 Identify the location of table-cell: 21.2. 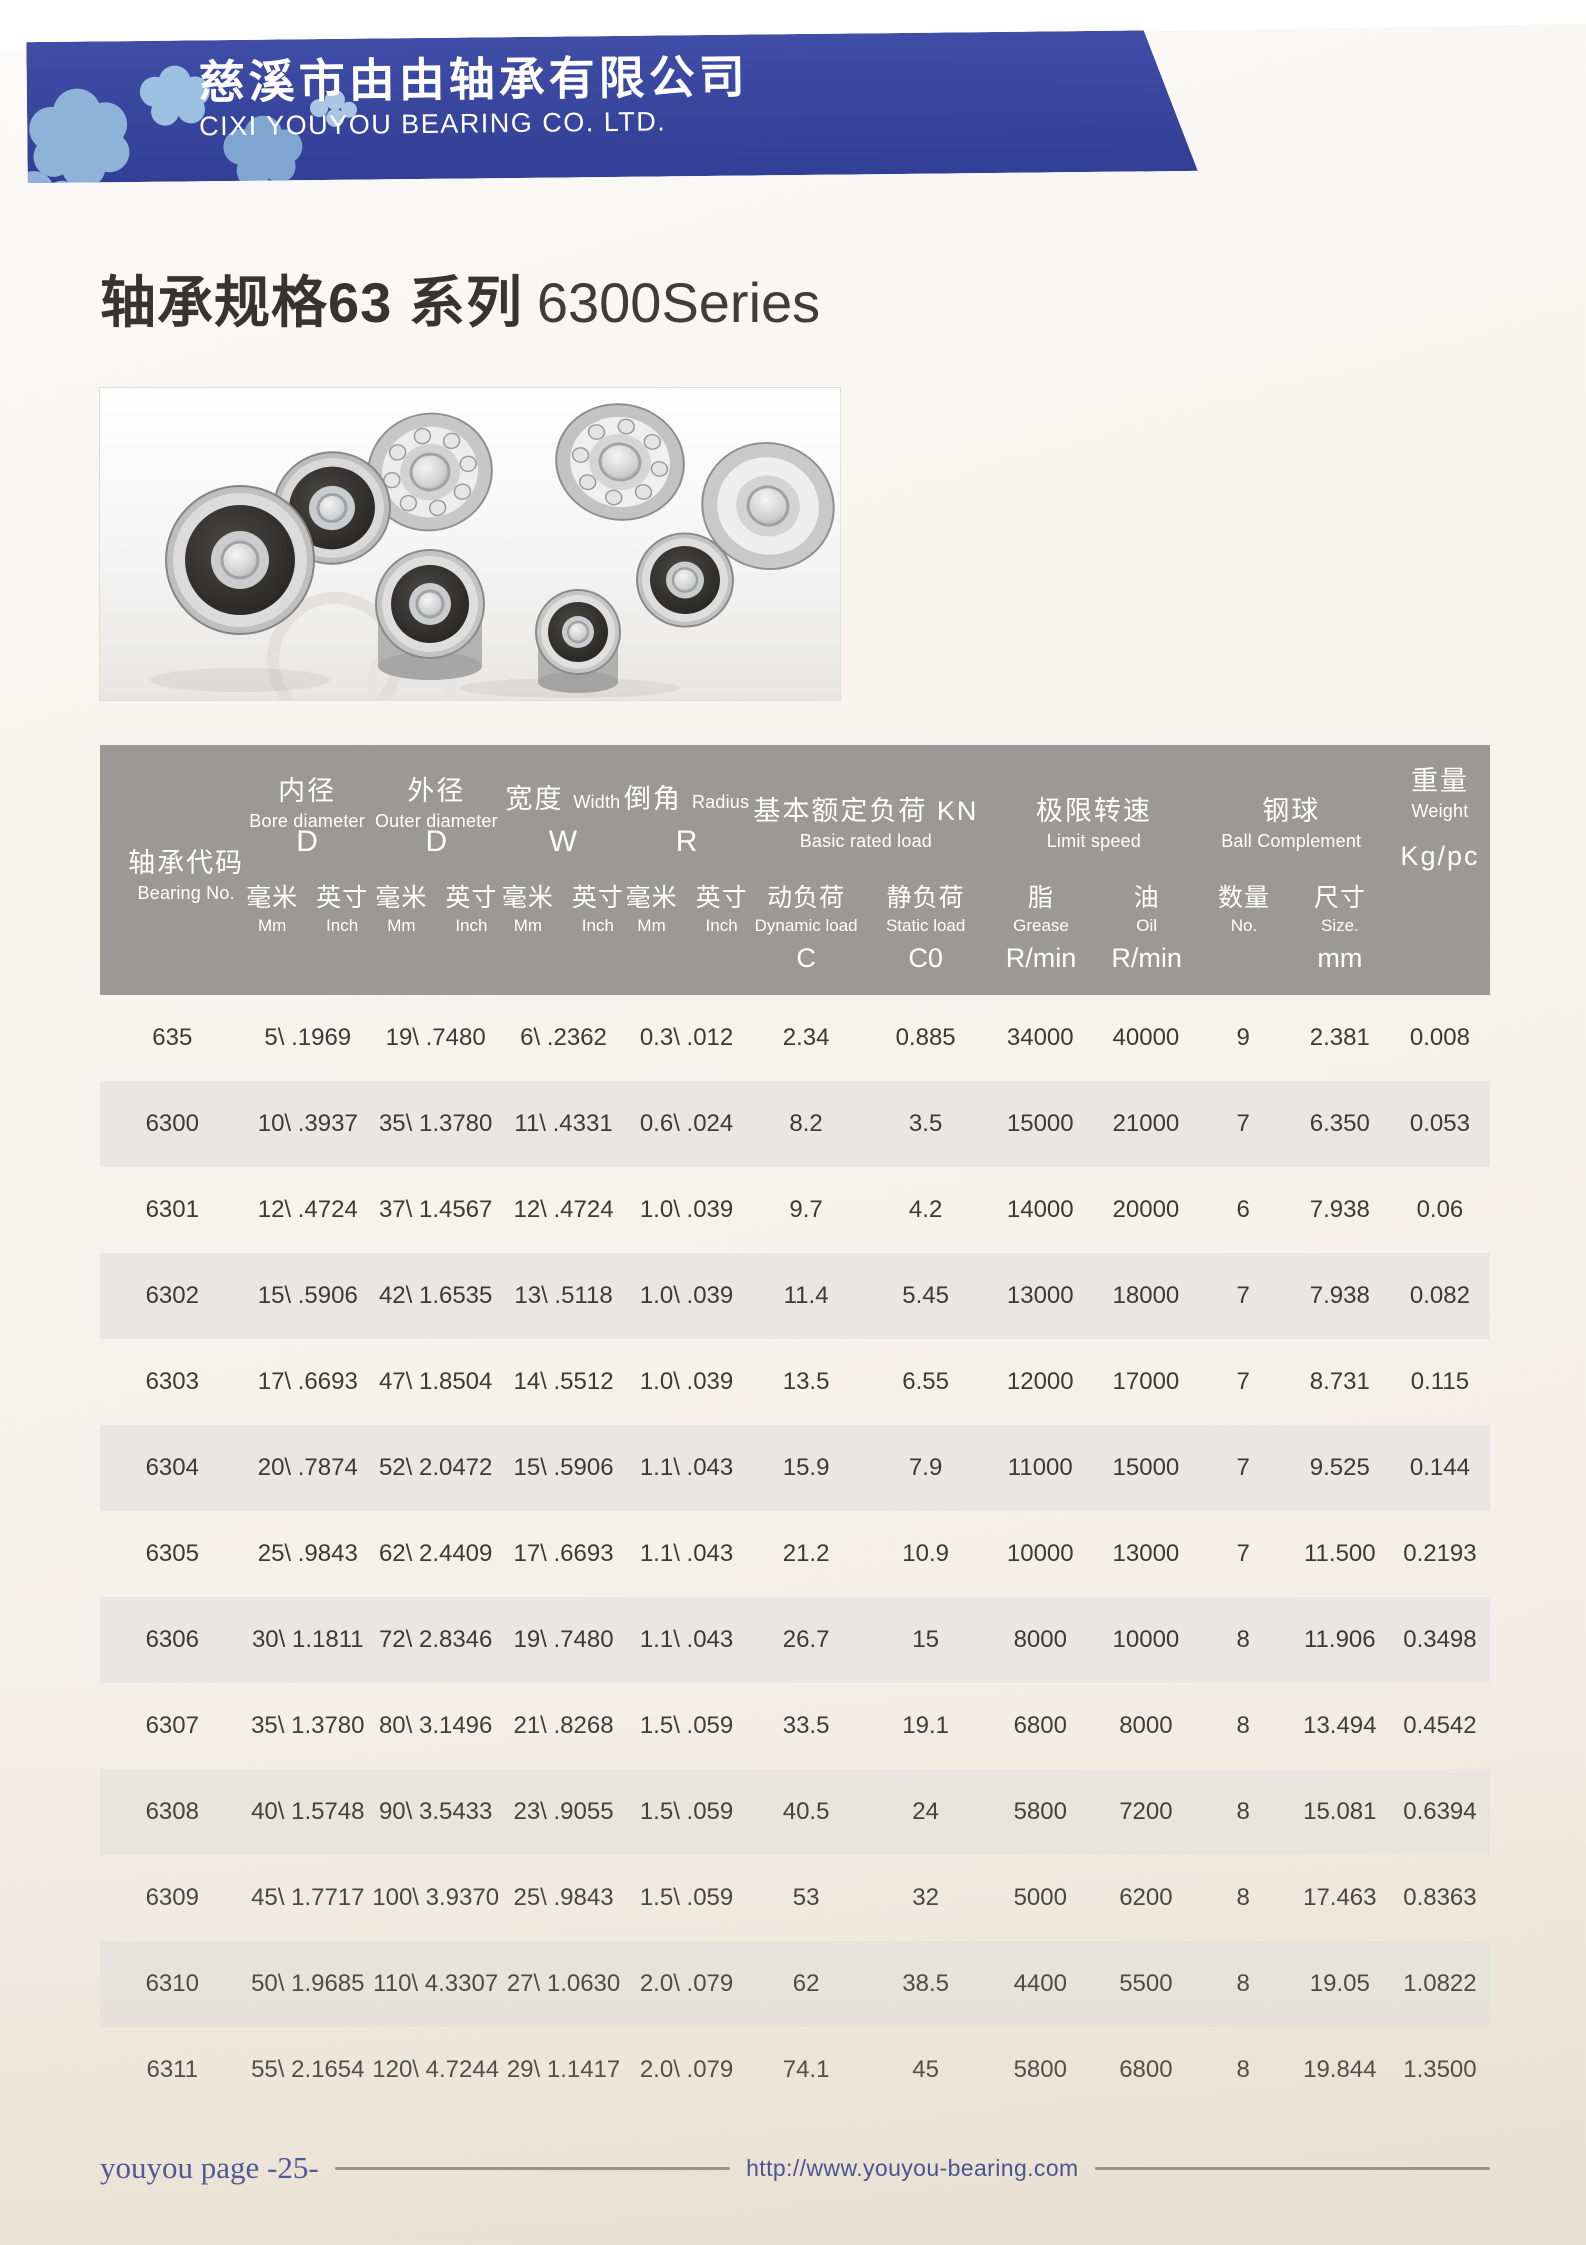
(806, 1553).